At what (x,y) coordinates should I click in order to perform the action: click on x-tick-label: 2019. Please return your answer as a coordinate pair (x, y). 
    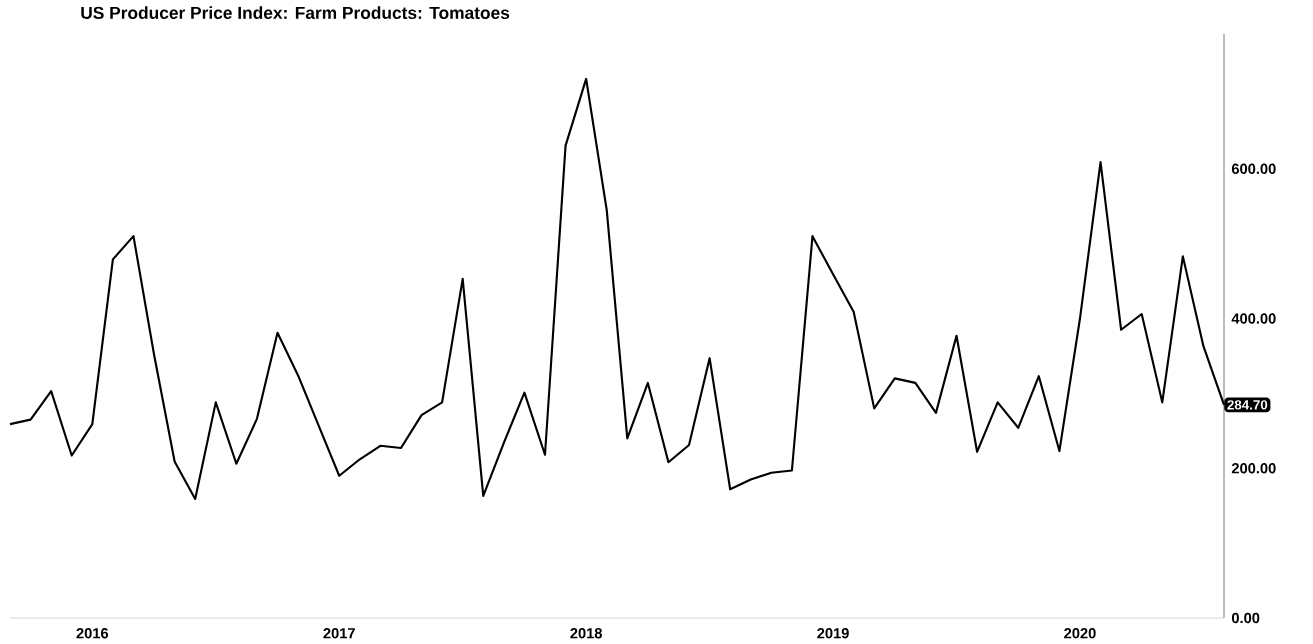
    Looking at the image, I should click on (833, 633).